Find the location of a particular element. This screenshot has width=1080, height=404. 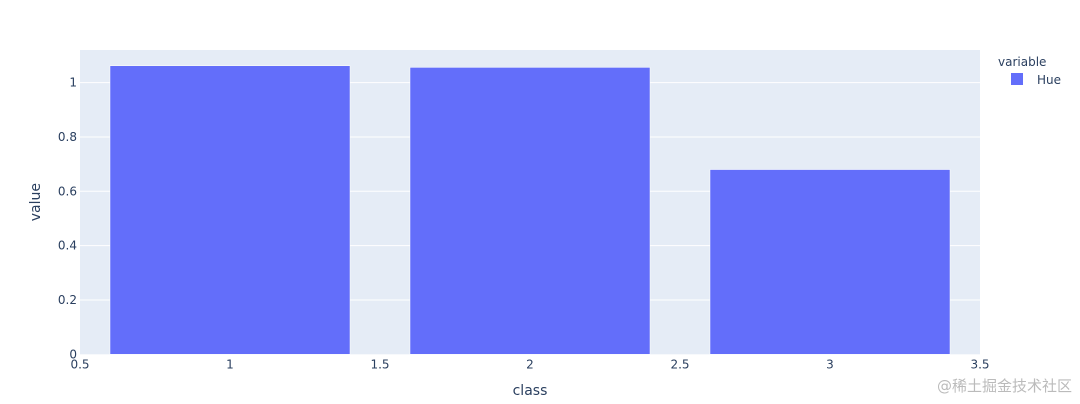

x-tick-label: 1 is located at coordinates (230, 364).